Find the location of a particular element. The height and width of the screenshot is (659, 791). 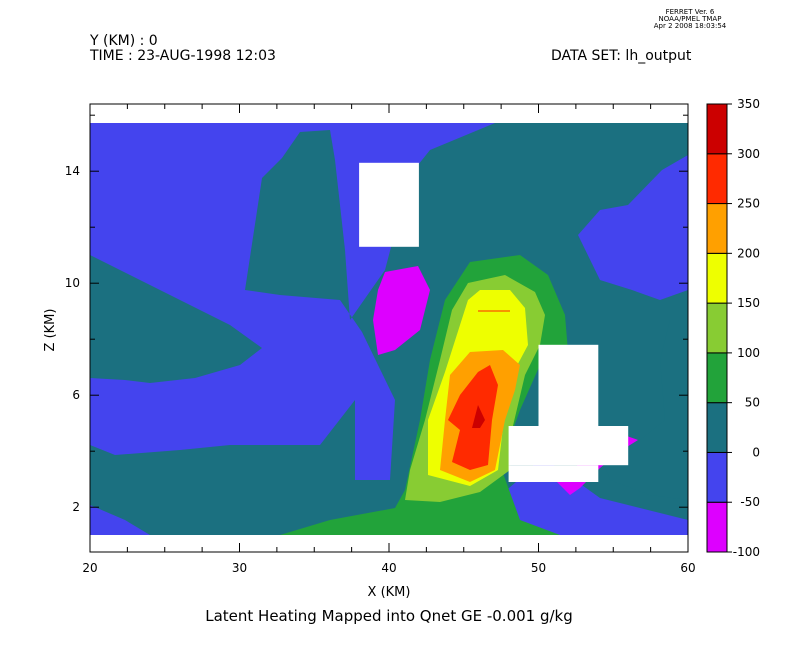

colorbar-tick-label: 200 is located at coordinates (748, 253).